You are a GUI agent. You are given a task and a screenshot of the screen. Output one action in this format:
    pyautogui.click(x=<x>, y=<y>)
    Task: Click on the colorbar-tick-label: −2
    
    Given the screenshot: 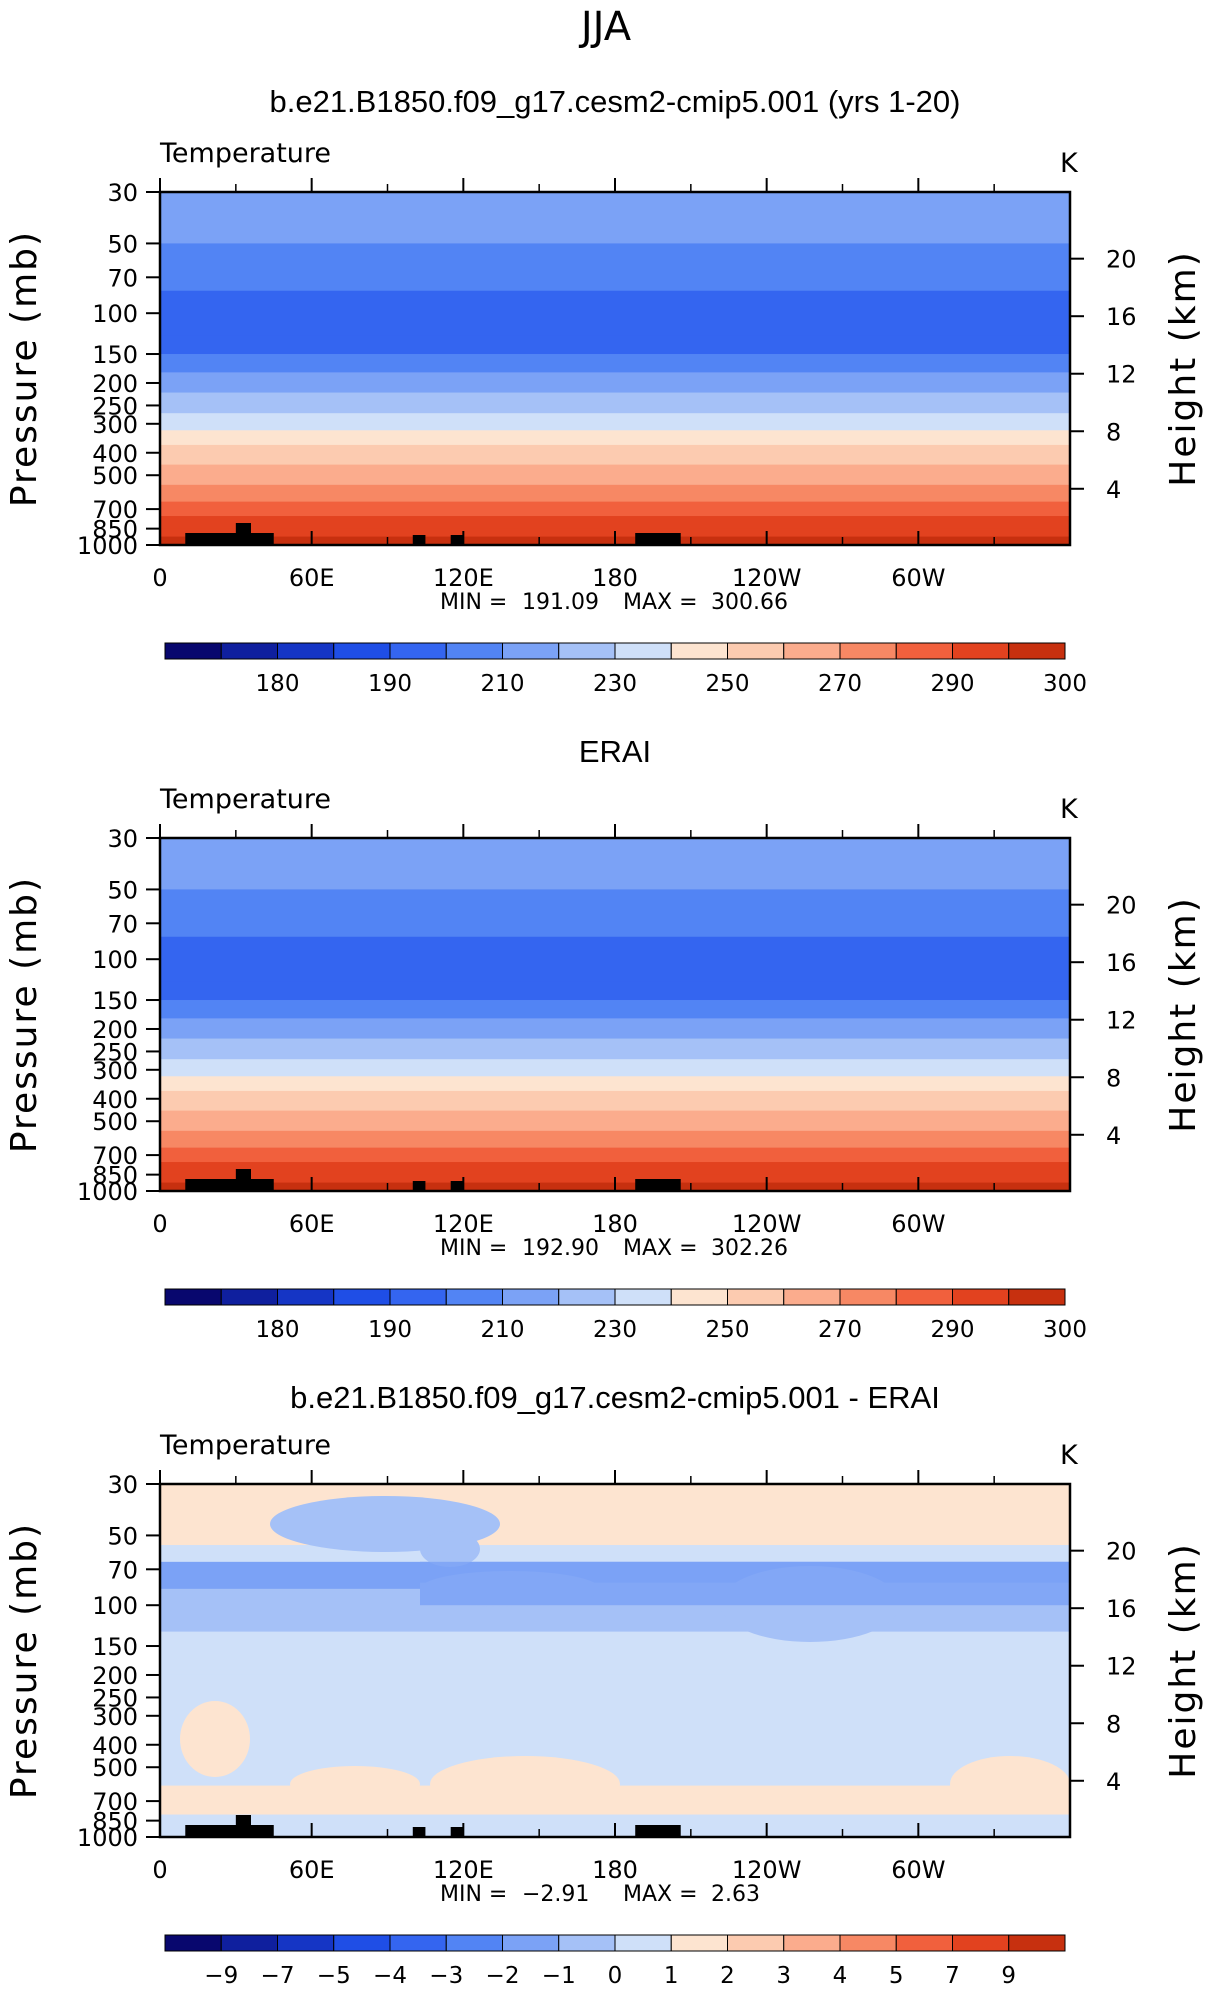 What is the action you would take?
    pyautogui.click(x=503, y=1975)
    